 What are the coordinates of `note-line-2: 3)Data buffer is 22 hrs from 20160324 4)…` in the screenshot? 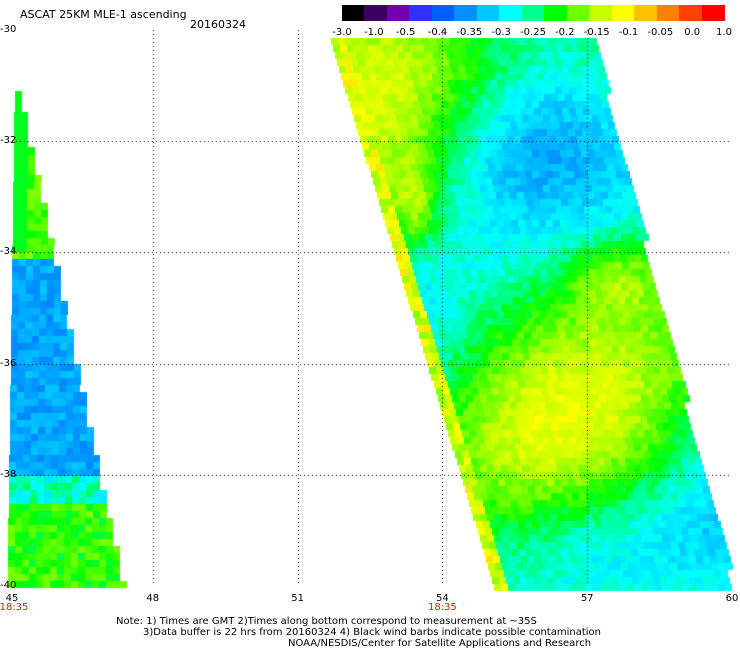 It's located at (372, 632).